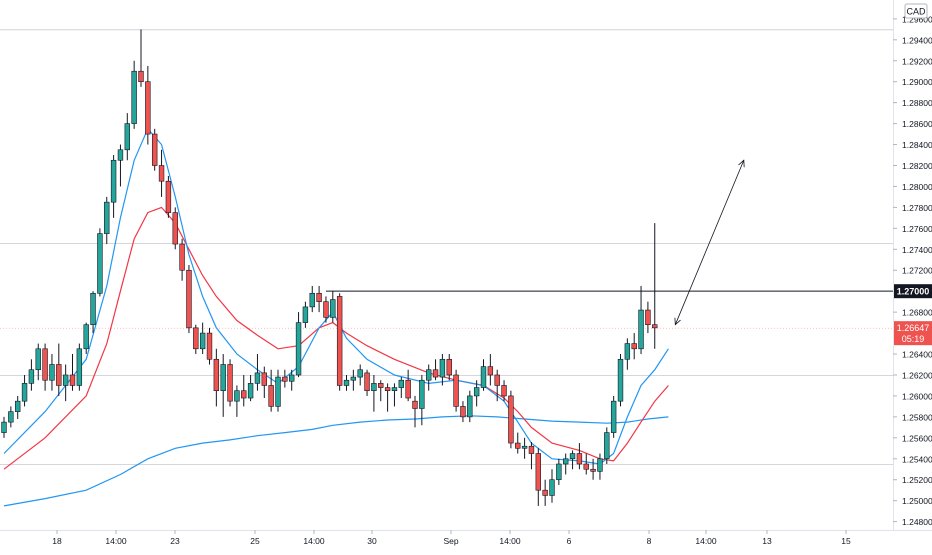  Describe the element at coordinates (917, 396) in the screenshot. I see `price-tick-label-16: 1.26000` at that location.